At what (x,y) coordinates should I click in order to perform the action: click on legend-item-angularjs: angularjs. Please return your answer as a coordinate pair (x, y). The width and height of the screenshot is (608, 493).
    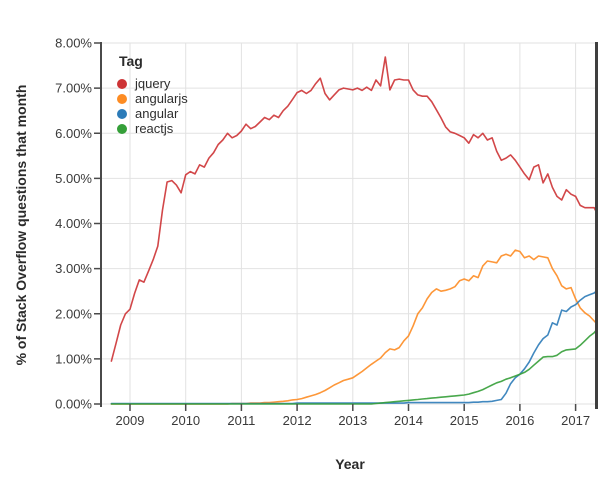
    Looking at the image, I should click on (152, 98).